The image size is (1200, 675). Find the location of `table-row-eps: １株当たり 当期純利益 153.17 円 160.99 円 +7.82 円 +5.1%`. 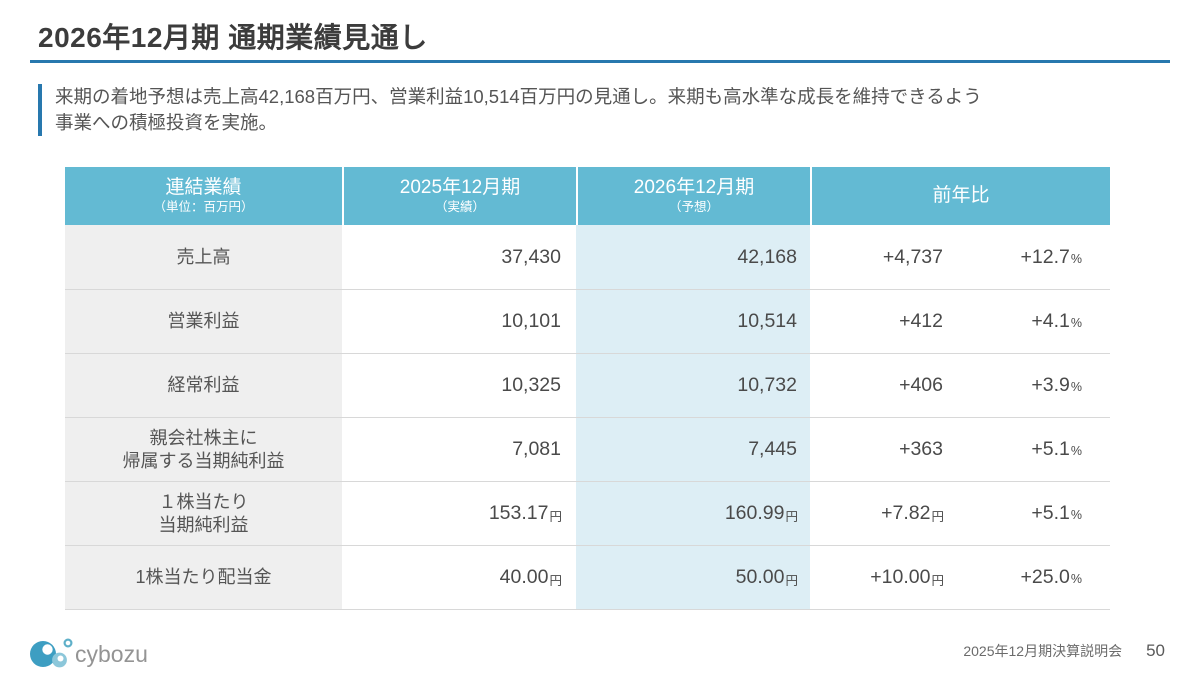

table-row-eps: １株当たり 当期純利益 153.17 円 160.99 円 +7.82 円 +5.1% is located at coordinates (587, 513).